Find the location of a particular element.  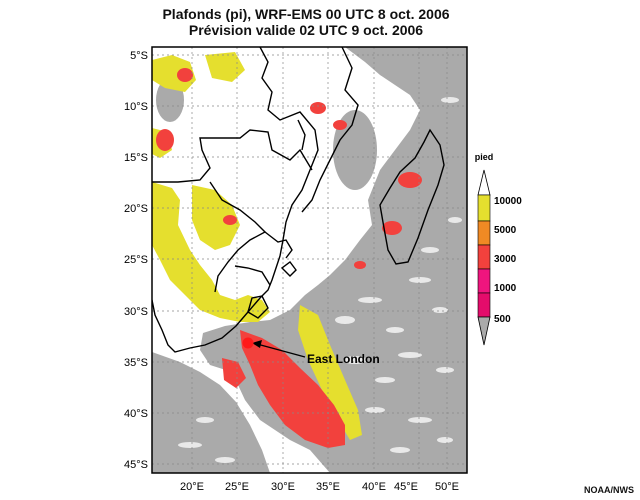

lat-label-30s: 30°S is located at coordinates (136, 312).